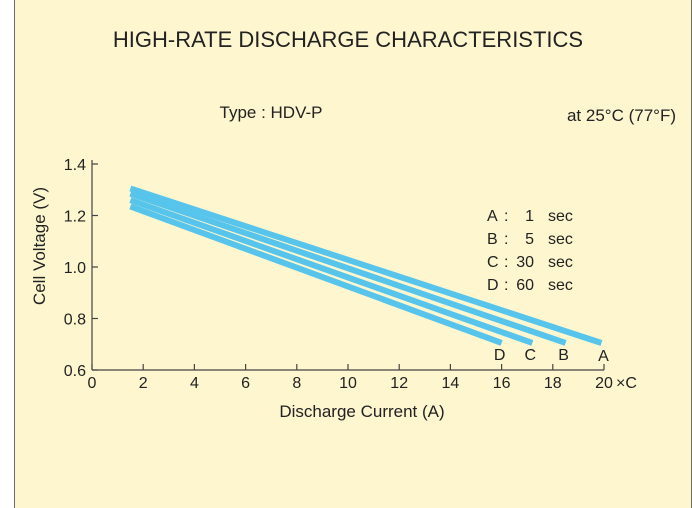 The width and height of the screenshot is (692, 508). What do you see at coordinates (75, 165) in the screenshot?
I see `y-tick-label: 1.4` at bounding box center [75, 165].